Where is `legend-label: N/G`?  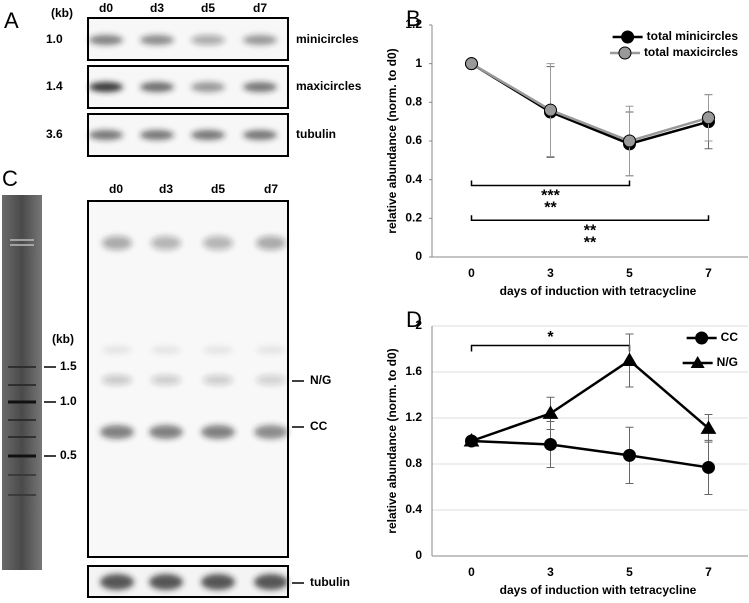 legend-label: N/G is located at coordinates (727, 362).